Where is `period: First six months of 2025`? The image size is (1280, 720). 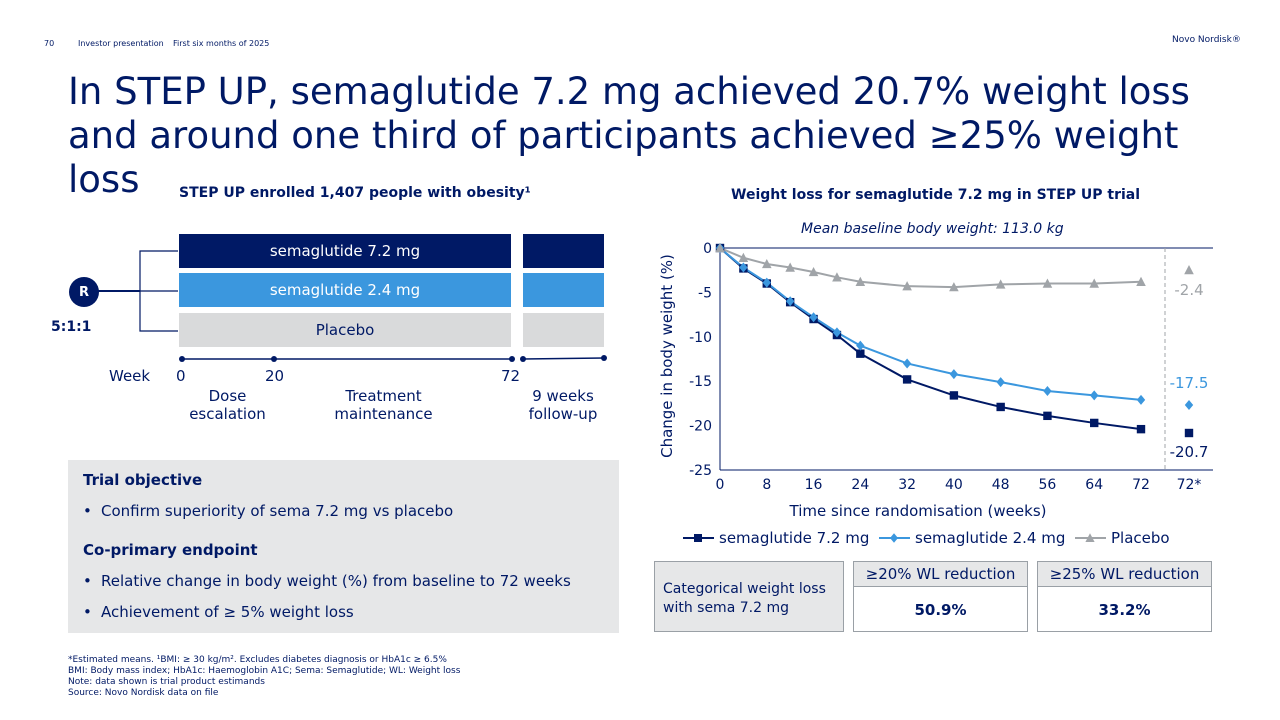
period: First six months of 2025 is located at coordinates (221, 43).